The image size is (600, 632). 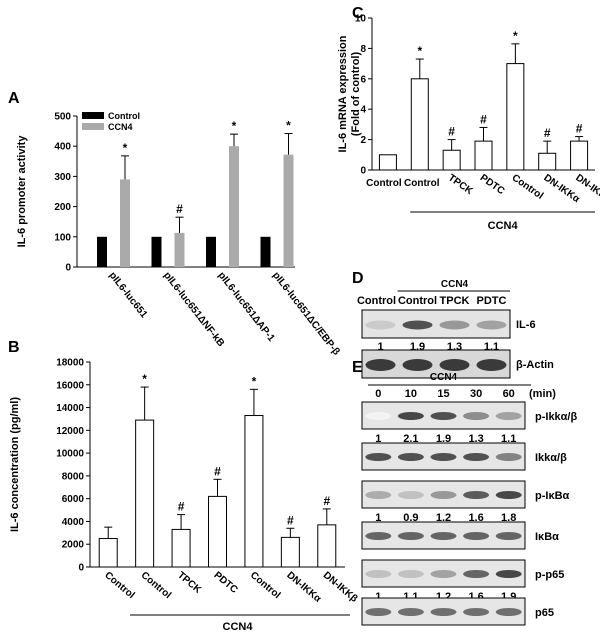 What do you see at coordinates (455, 284) in the screenshot?
I see `panel-d-header: CCN4` at bounding box center [455, 284].